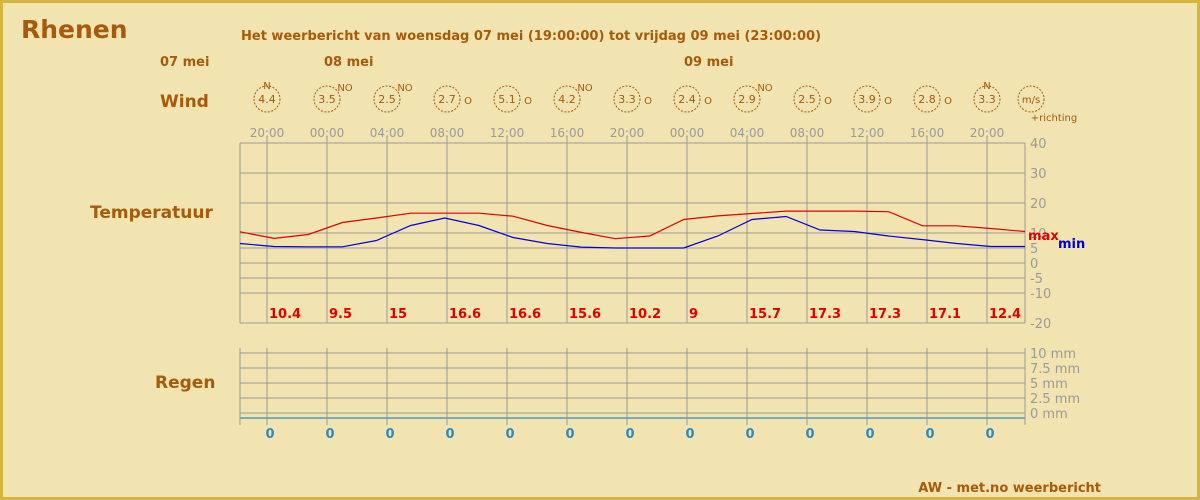 The image size is (1200, 500). What do you see at coordinates (184, 102) in the screenshot?
I see `row-label-wind: Wind` at bounding box center [184, 102].